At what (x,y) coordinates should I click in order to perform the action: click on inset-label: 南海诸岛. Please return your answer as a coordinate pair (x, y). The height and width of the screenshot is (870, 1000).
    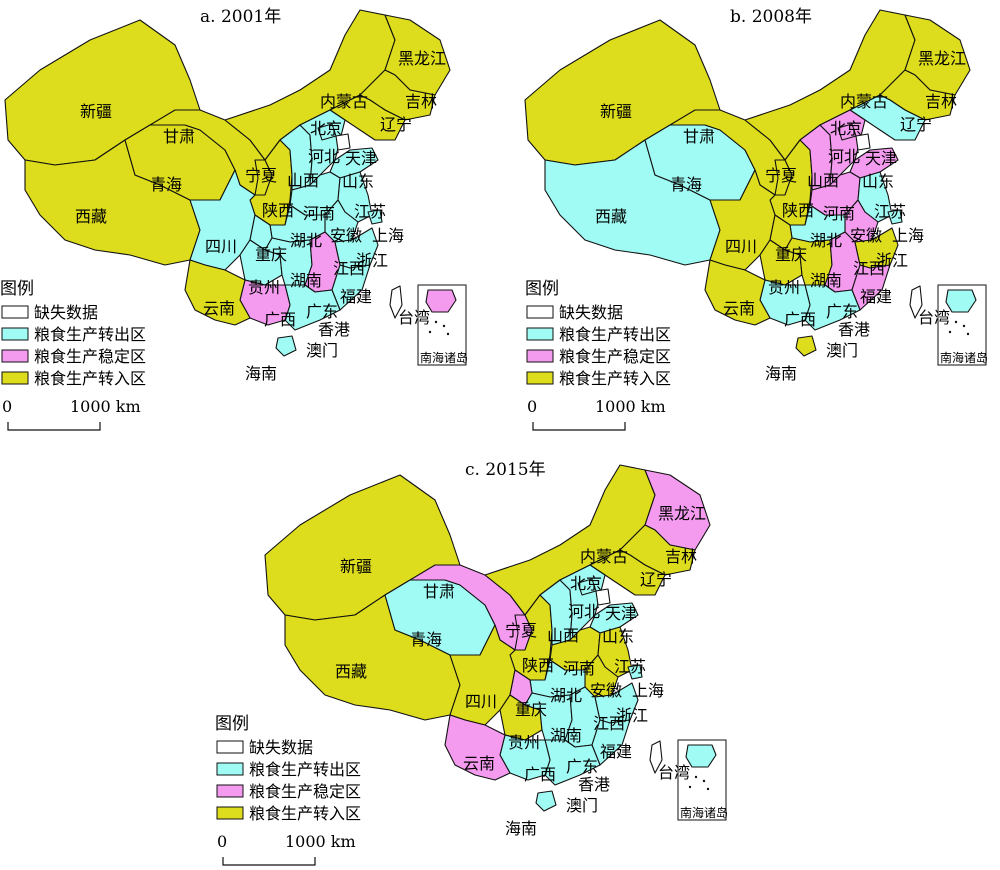
    Looking at the image, I should click on (444, 357).